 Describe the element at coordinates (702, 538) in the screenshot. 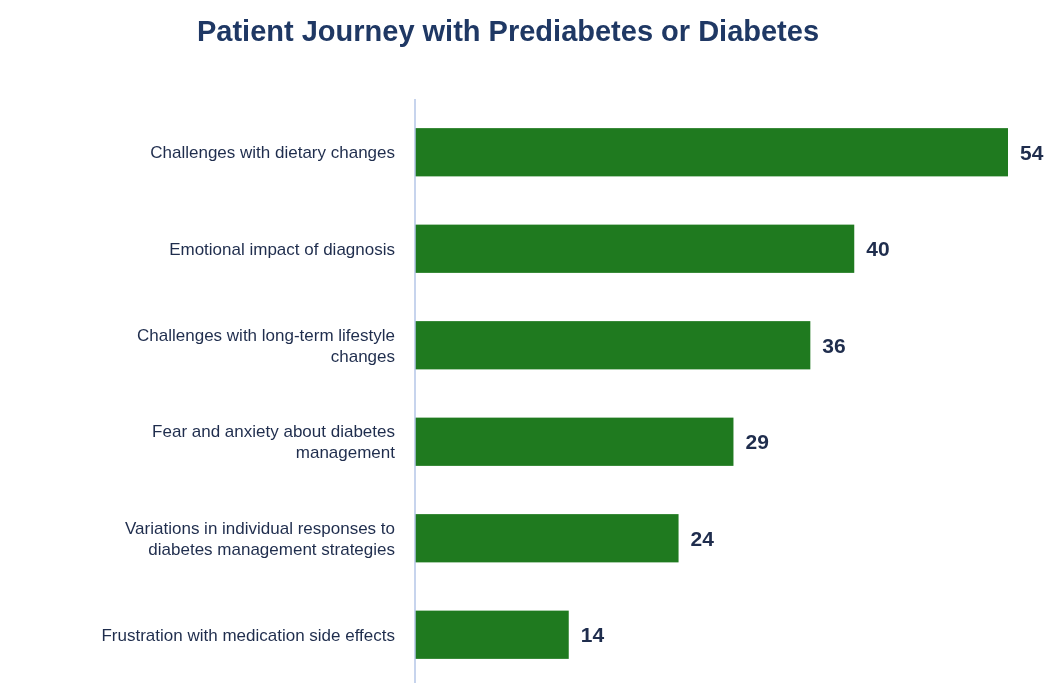

I see `data-label: 24` at that location.